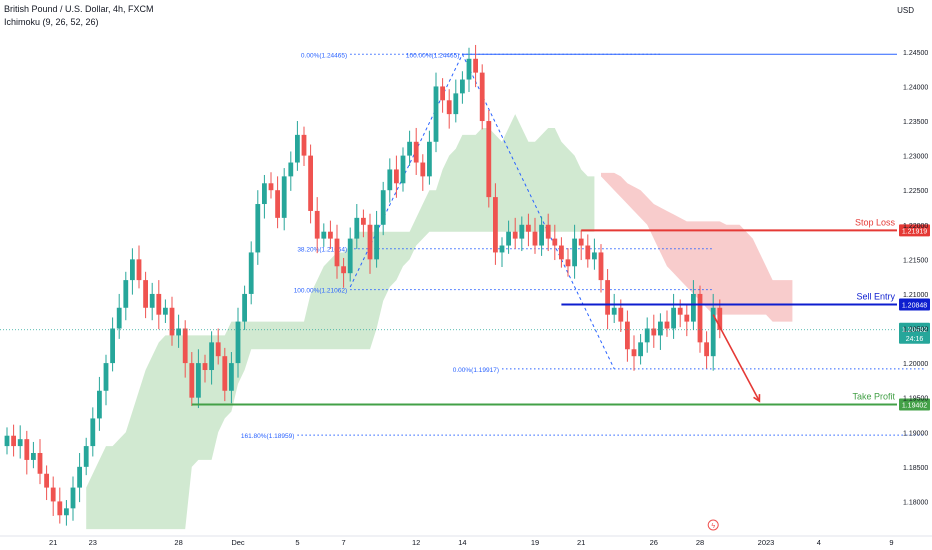 The width and height of the screenshot is (932, 550). Describe the element at coordinates (766, 542) in the screenshot. I see `time-axis-tick: 2023` at that location.